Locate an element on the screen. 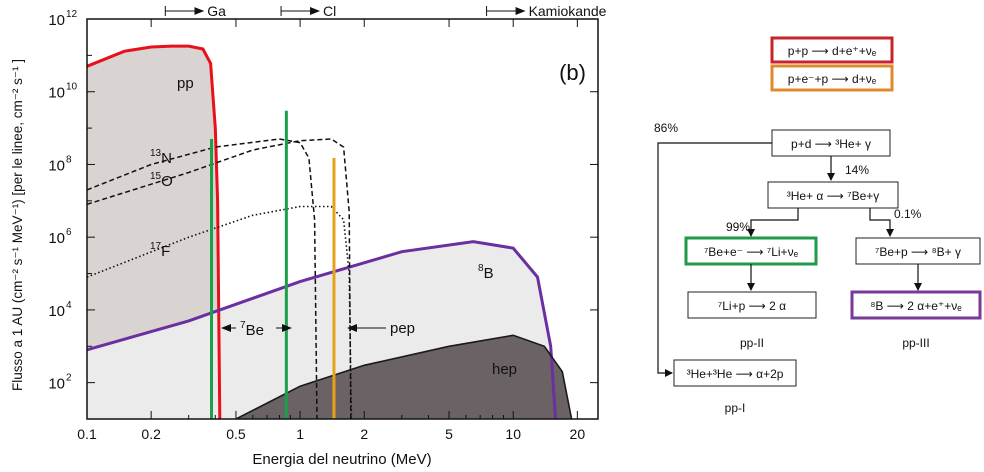 The image size is (984, 472). pp-reaction-box is located at coordinates (832, 50).